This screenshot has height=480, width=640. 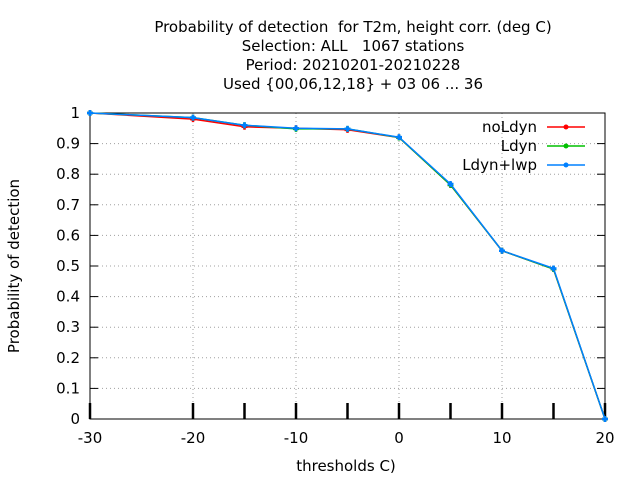 What do you see at coordinates (68, 174) in the screenshot?
I see `y-tick-label: 0.8` at bounding box center [68, 174].